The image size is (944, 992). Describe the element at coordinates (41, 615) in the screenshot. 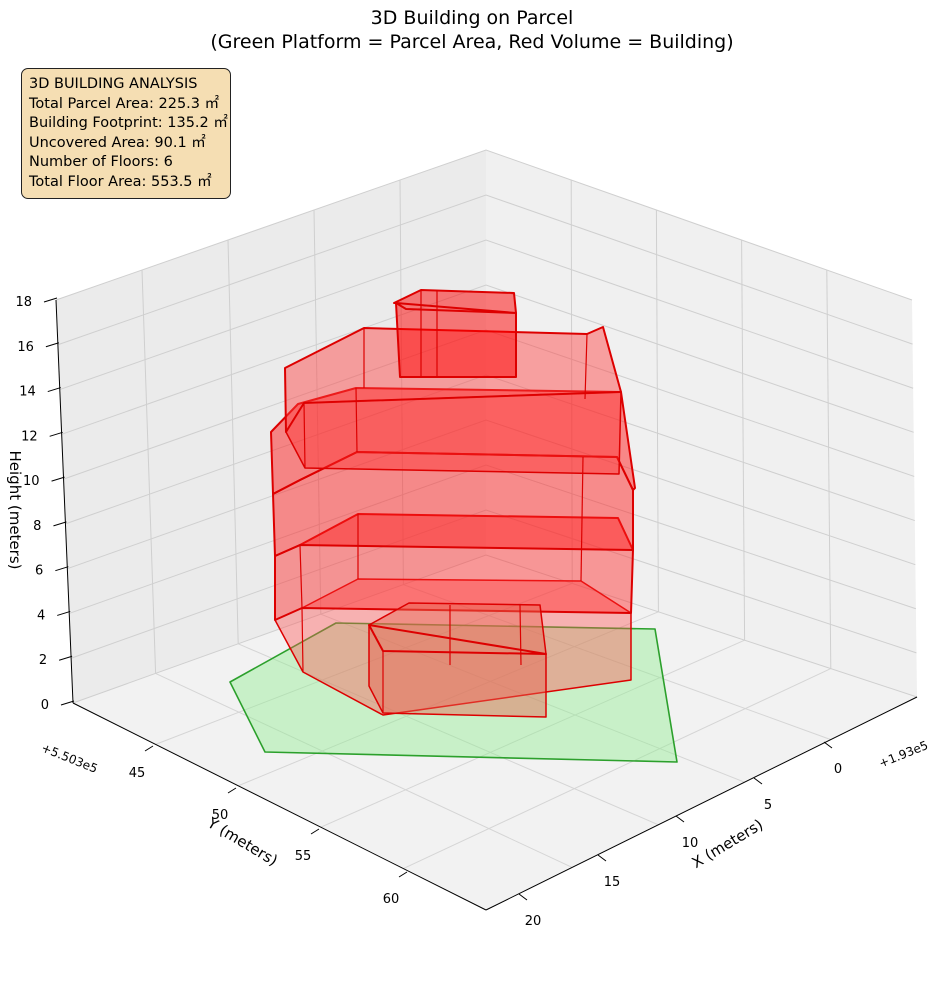

I see `z-tick-label: 4` at that location.